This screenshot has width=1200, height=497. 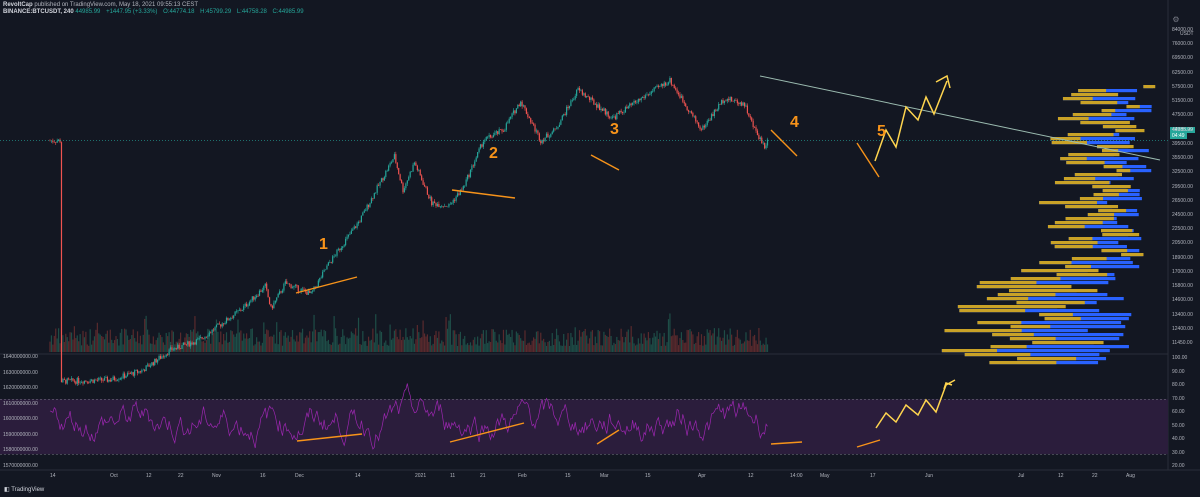 I want to click on rsi-line, so click(x=408, y=416).